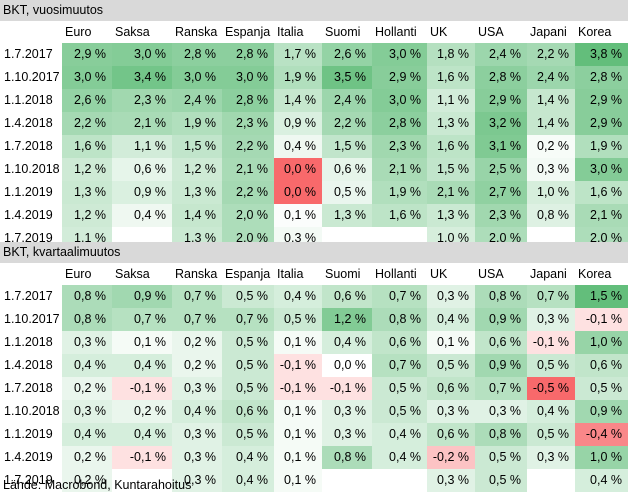  Describe the element at coordinates (501, 123) in the screenshot. I see `heatmap-cell: 3,2 %` at that location.